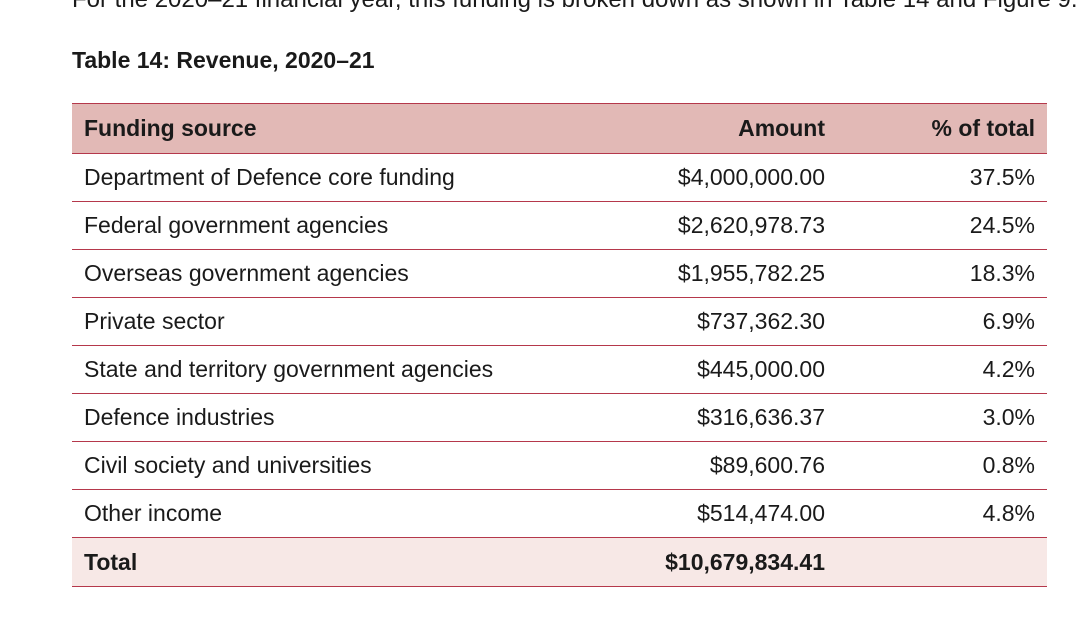 The width and height of the screenshot is (1080, 622). Describe the element at coordinates (719, 562) in the screenshot. I see `total-amount: $10,679,834.41` at that location.